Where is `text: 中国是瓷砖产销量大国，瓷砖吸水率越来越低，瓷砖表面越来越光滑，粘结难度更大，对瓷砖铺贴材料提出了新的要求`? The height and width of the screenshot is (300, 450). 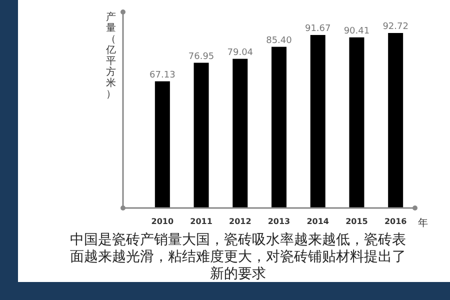
text: 中国是瓷砖产销量大国，瓷砖吸水率越来越低，瓷砖表面越来越光滑，粘结难度更大，对瓷砖铺贴材料提出了新的要求 is located at coordinates (238, 257).